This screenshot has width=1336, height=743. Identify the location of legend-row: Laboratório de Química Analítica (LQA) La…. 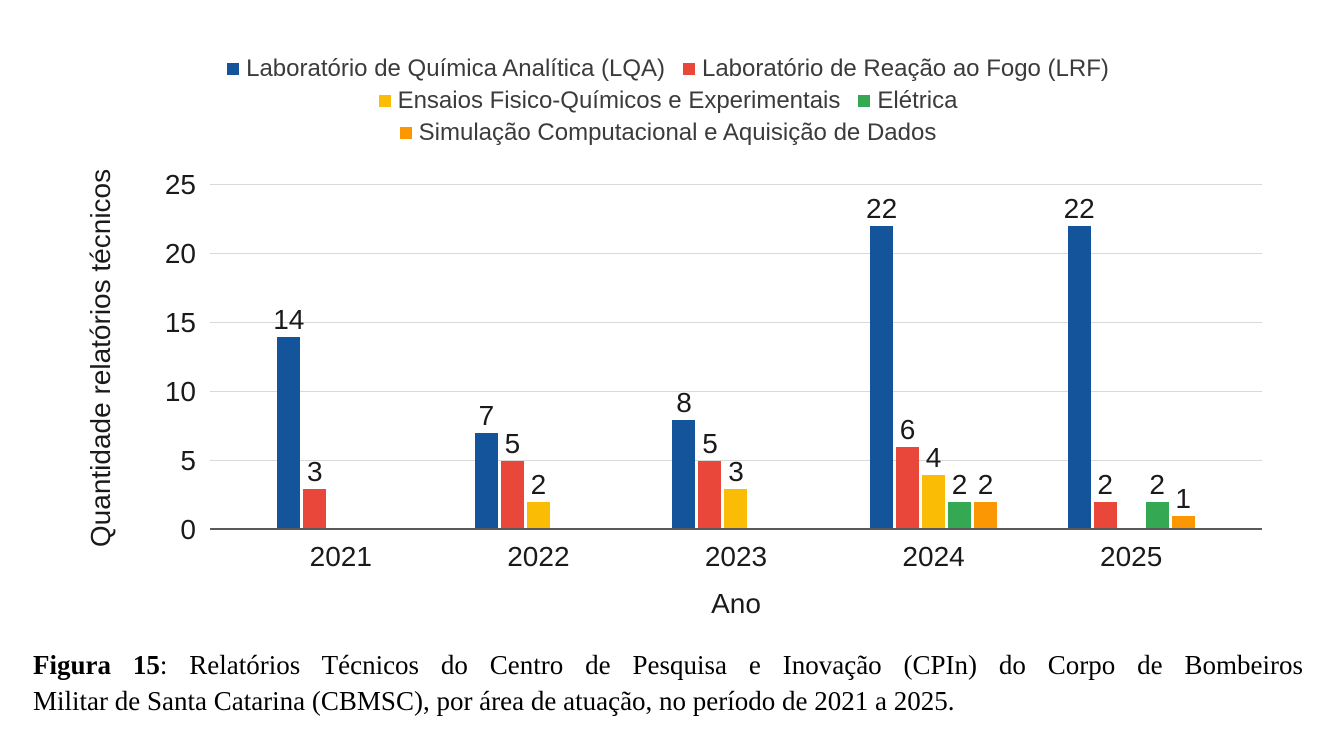
(668, 69).